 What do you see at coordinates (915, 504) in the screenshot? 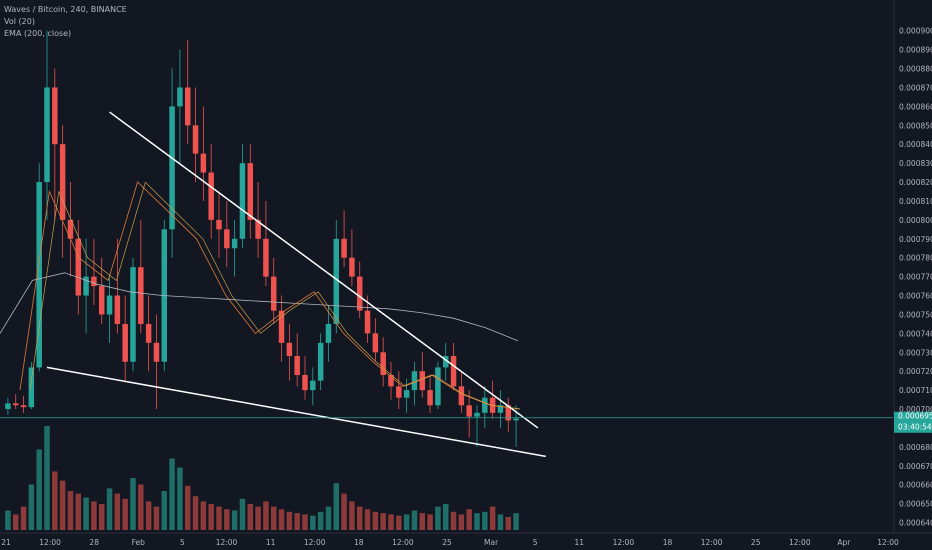
I see `price-tick-label: 0.0006500` at bounding box center [915, 504].